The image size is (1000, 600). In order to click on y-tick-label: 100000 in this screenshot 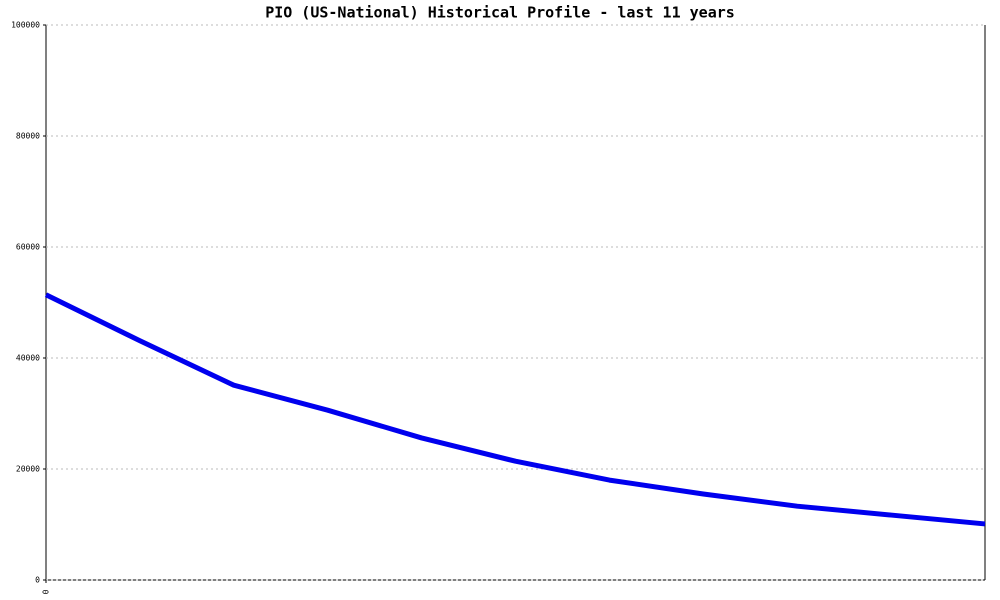, I will do `click(25, 25)`.